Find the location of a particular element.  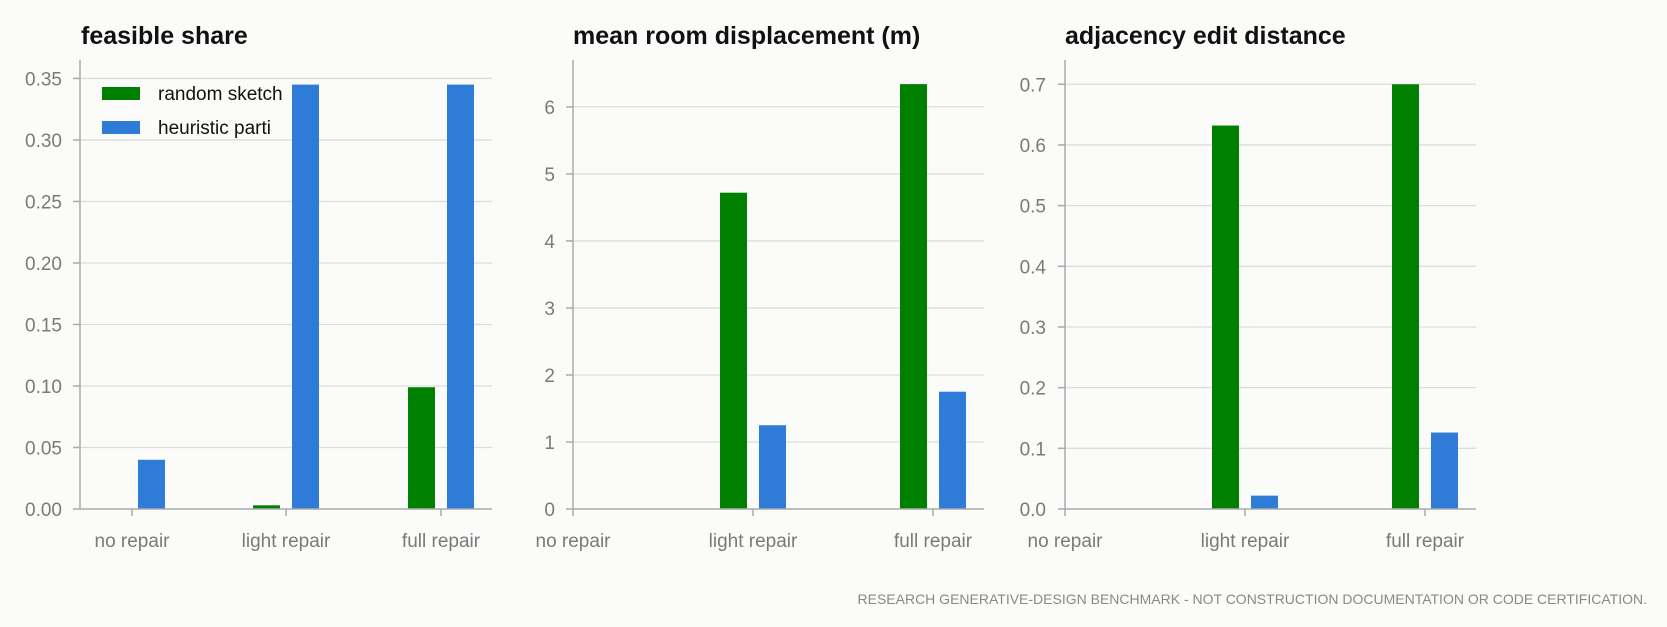

y-tick-label: 0.1 is located at coordinates (1033, 449).